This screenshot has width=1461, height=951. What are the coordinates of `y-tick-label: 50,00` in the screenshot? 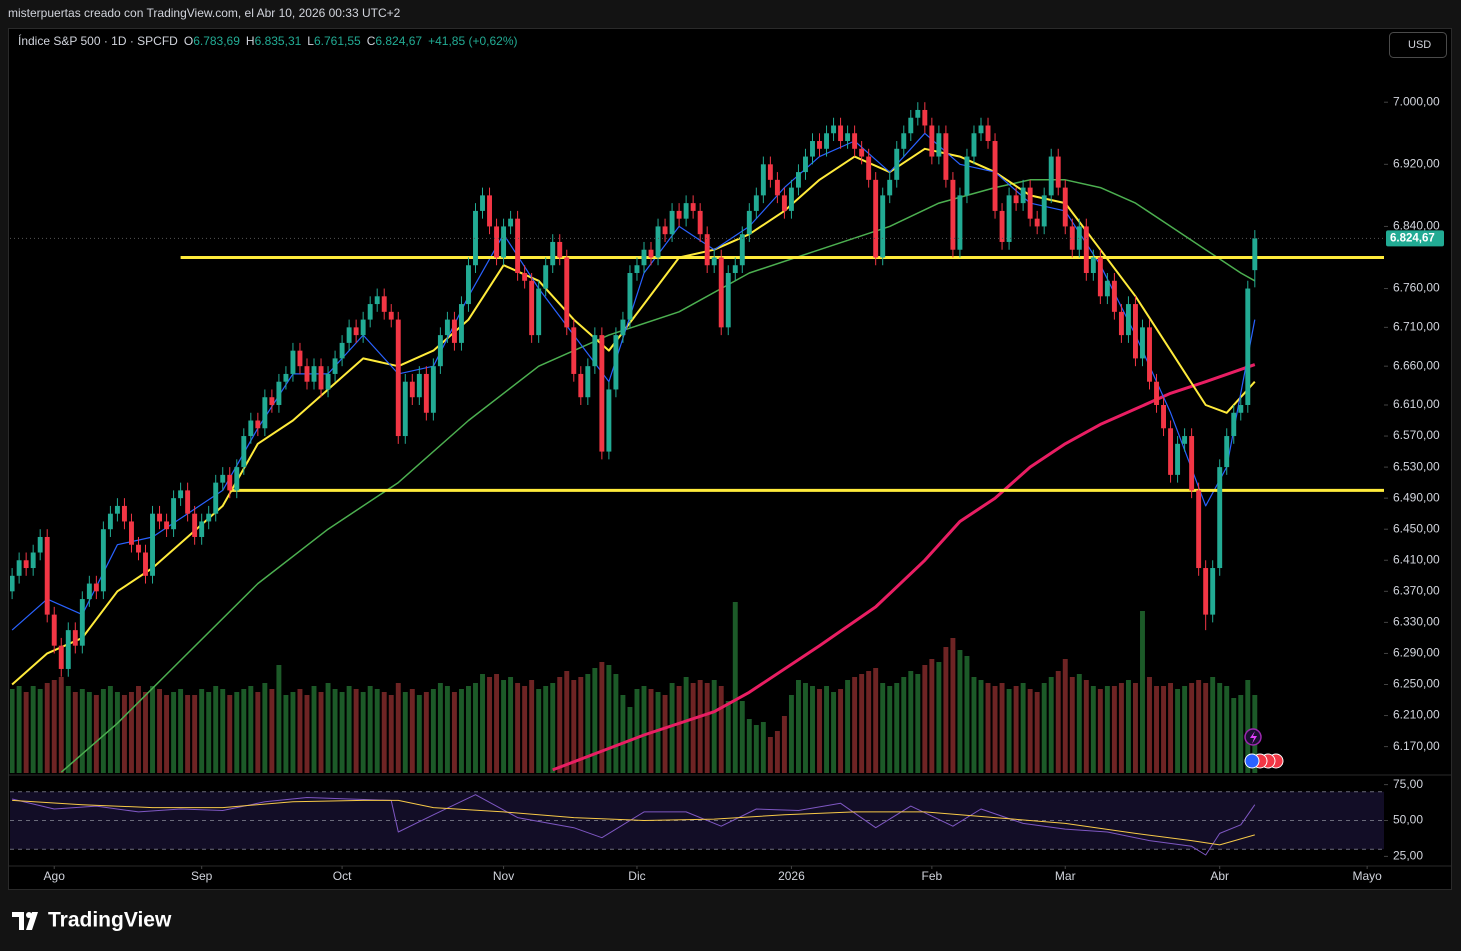 It's located at (1408, 820).